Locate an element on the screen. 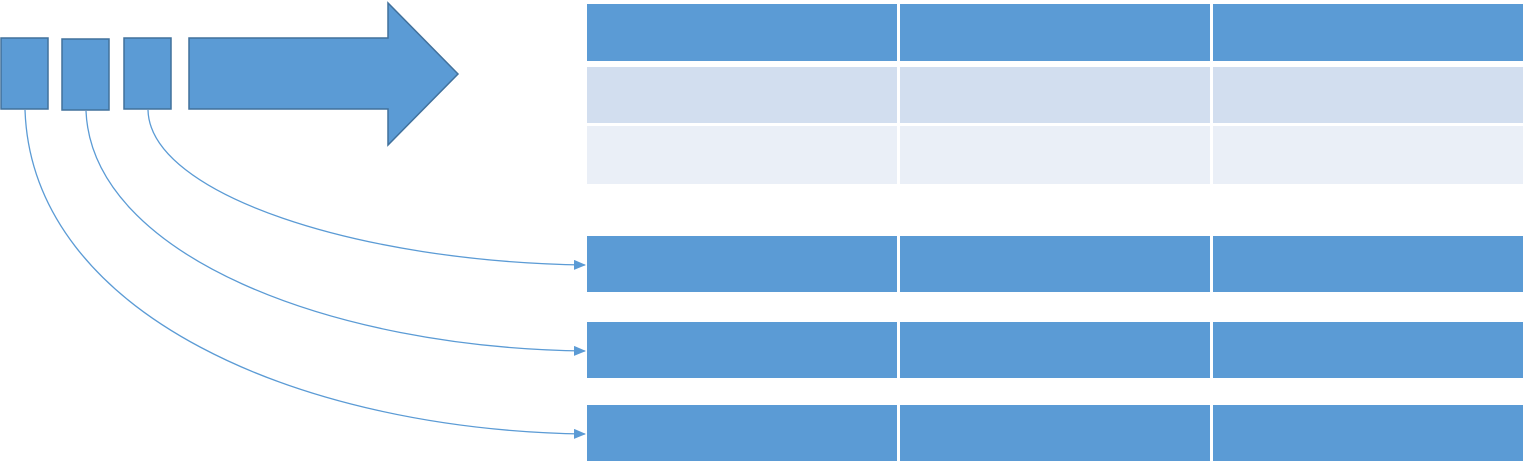 Image resolution: width=1529 pixels, height=470 pixels. connector-arrow is located at coordinates (366, 189).